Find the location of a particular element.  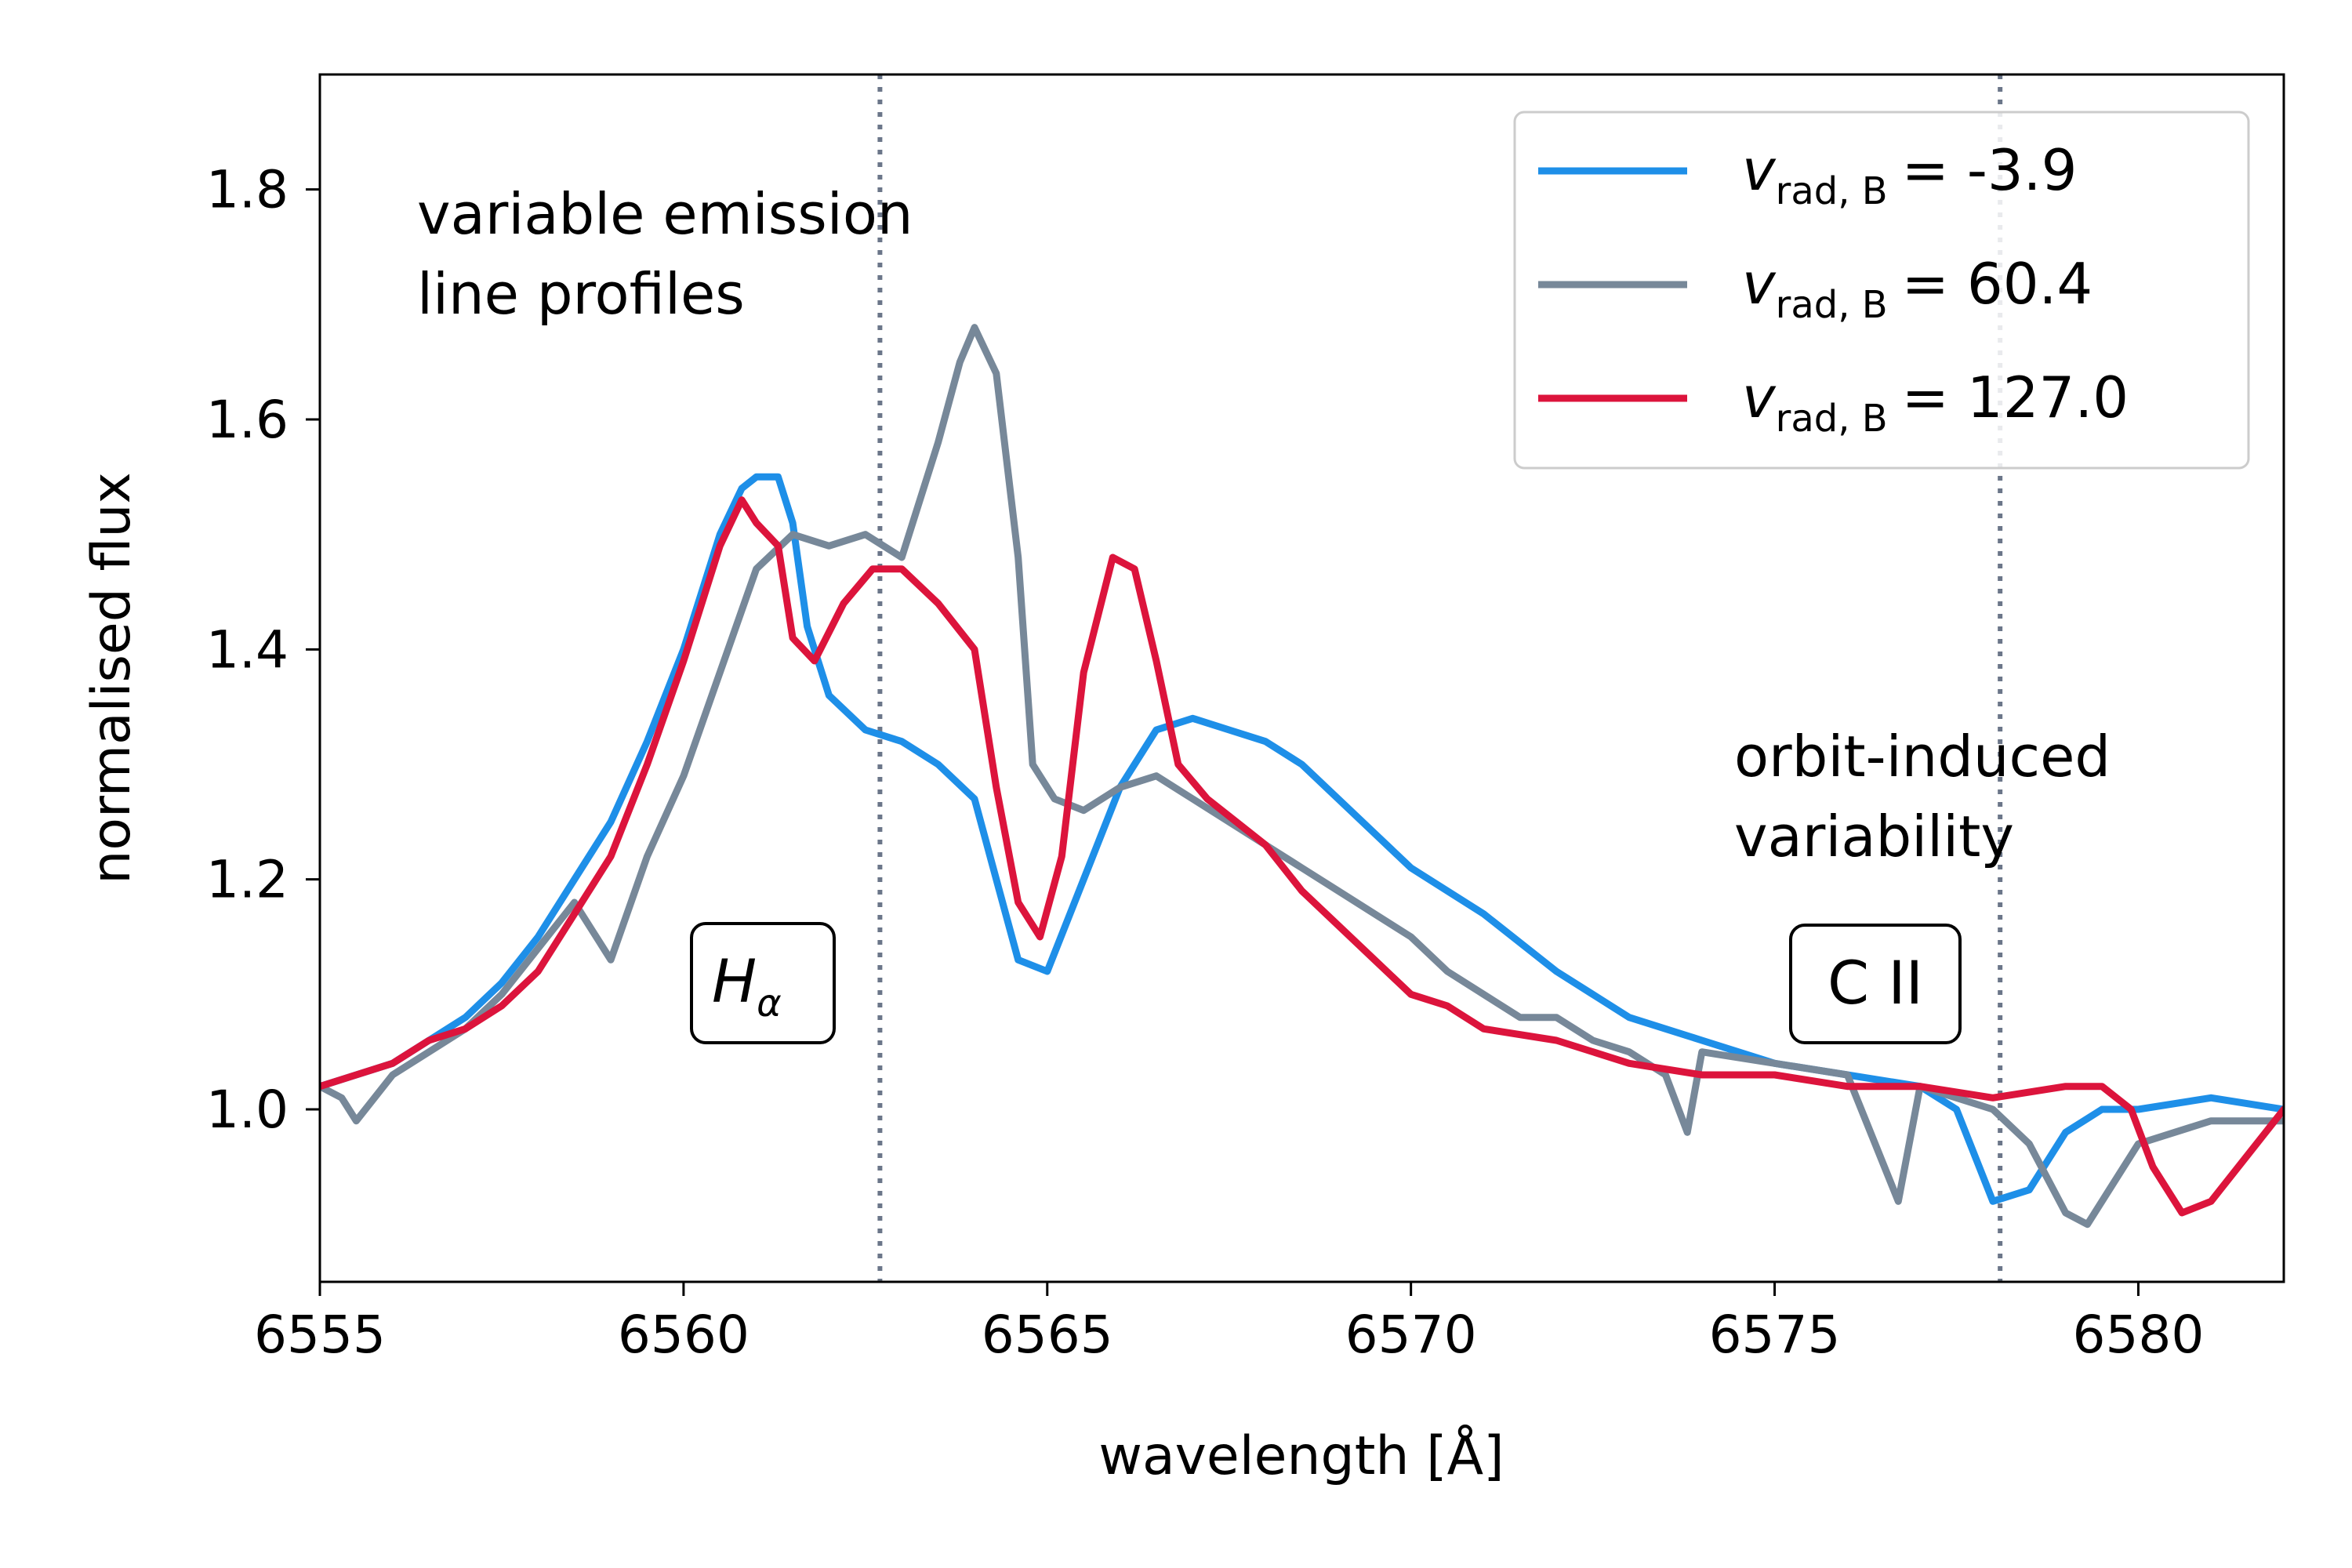

cii-label-box: C II is located at coordinates (1876, 984).